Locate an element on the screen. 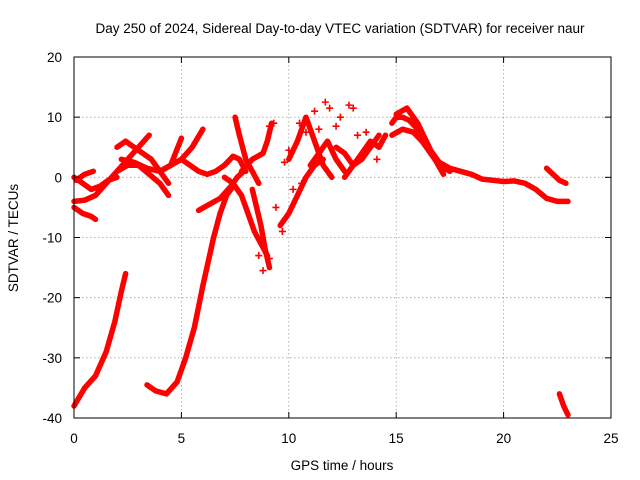 This screenshot has width=640, height=480. y-tick-label: 0 is located at coordinates (58, 177).